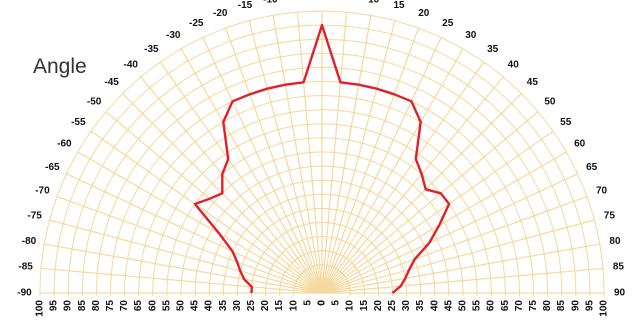  Describe the element at coordinates (265, 306) in the screenshot. I see `radial-tick-label-left: 20` at that location.